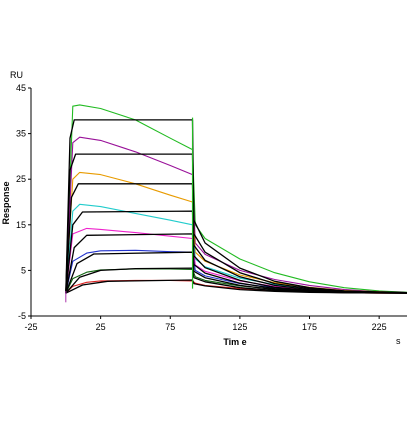 The height and width of the screenshot is (421, 416). I want to click on y-tick-label: 5, so click(23, 270).